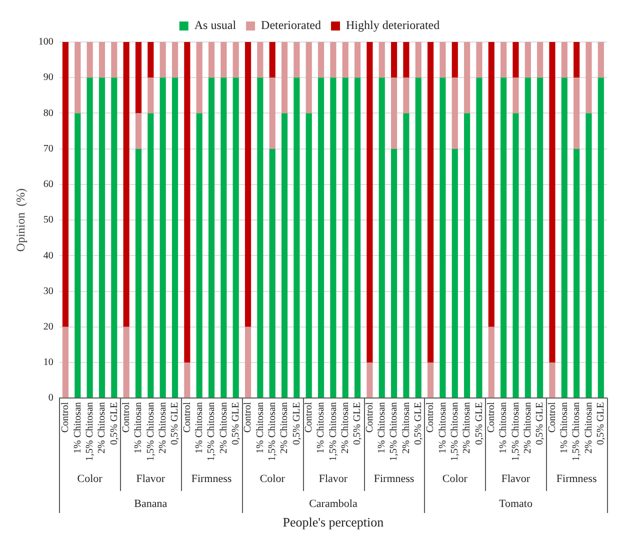  I want to click on y-tick-label: 60, so click(48, 184).